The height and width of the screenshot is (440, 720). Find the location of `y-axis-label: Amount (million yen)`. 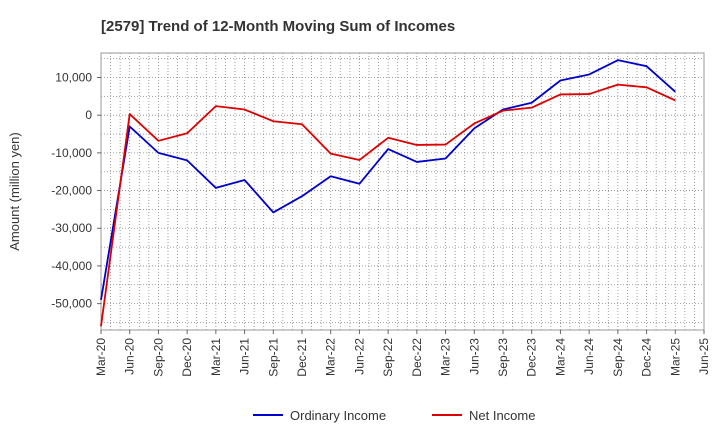

y-axis-label: Amount (million yen) is located at coordinates (14, 191).